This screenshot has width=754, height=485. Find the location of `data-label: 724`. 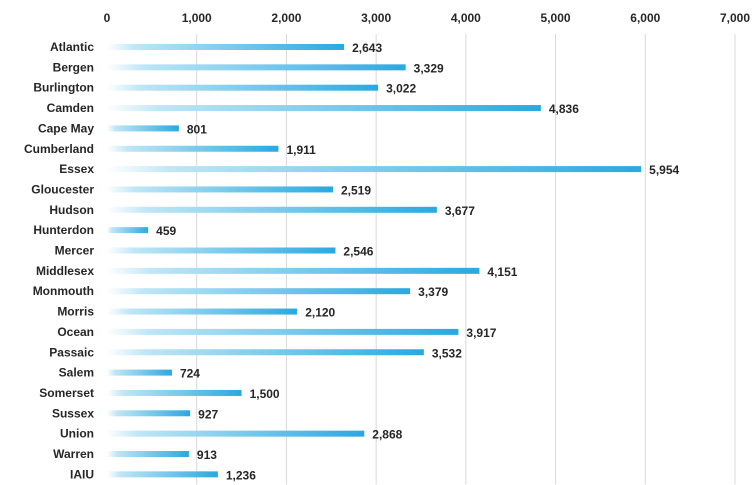

data-label: 724 is located at coordinates (190, 374).